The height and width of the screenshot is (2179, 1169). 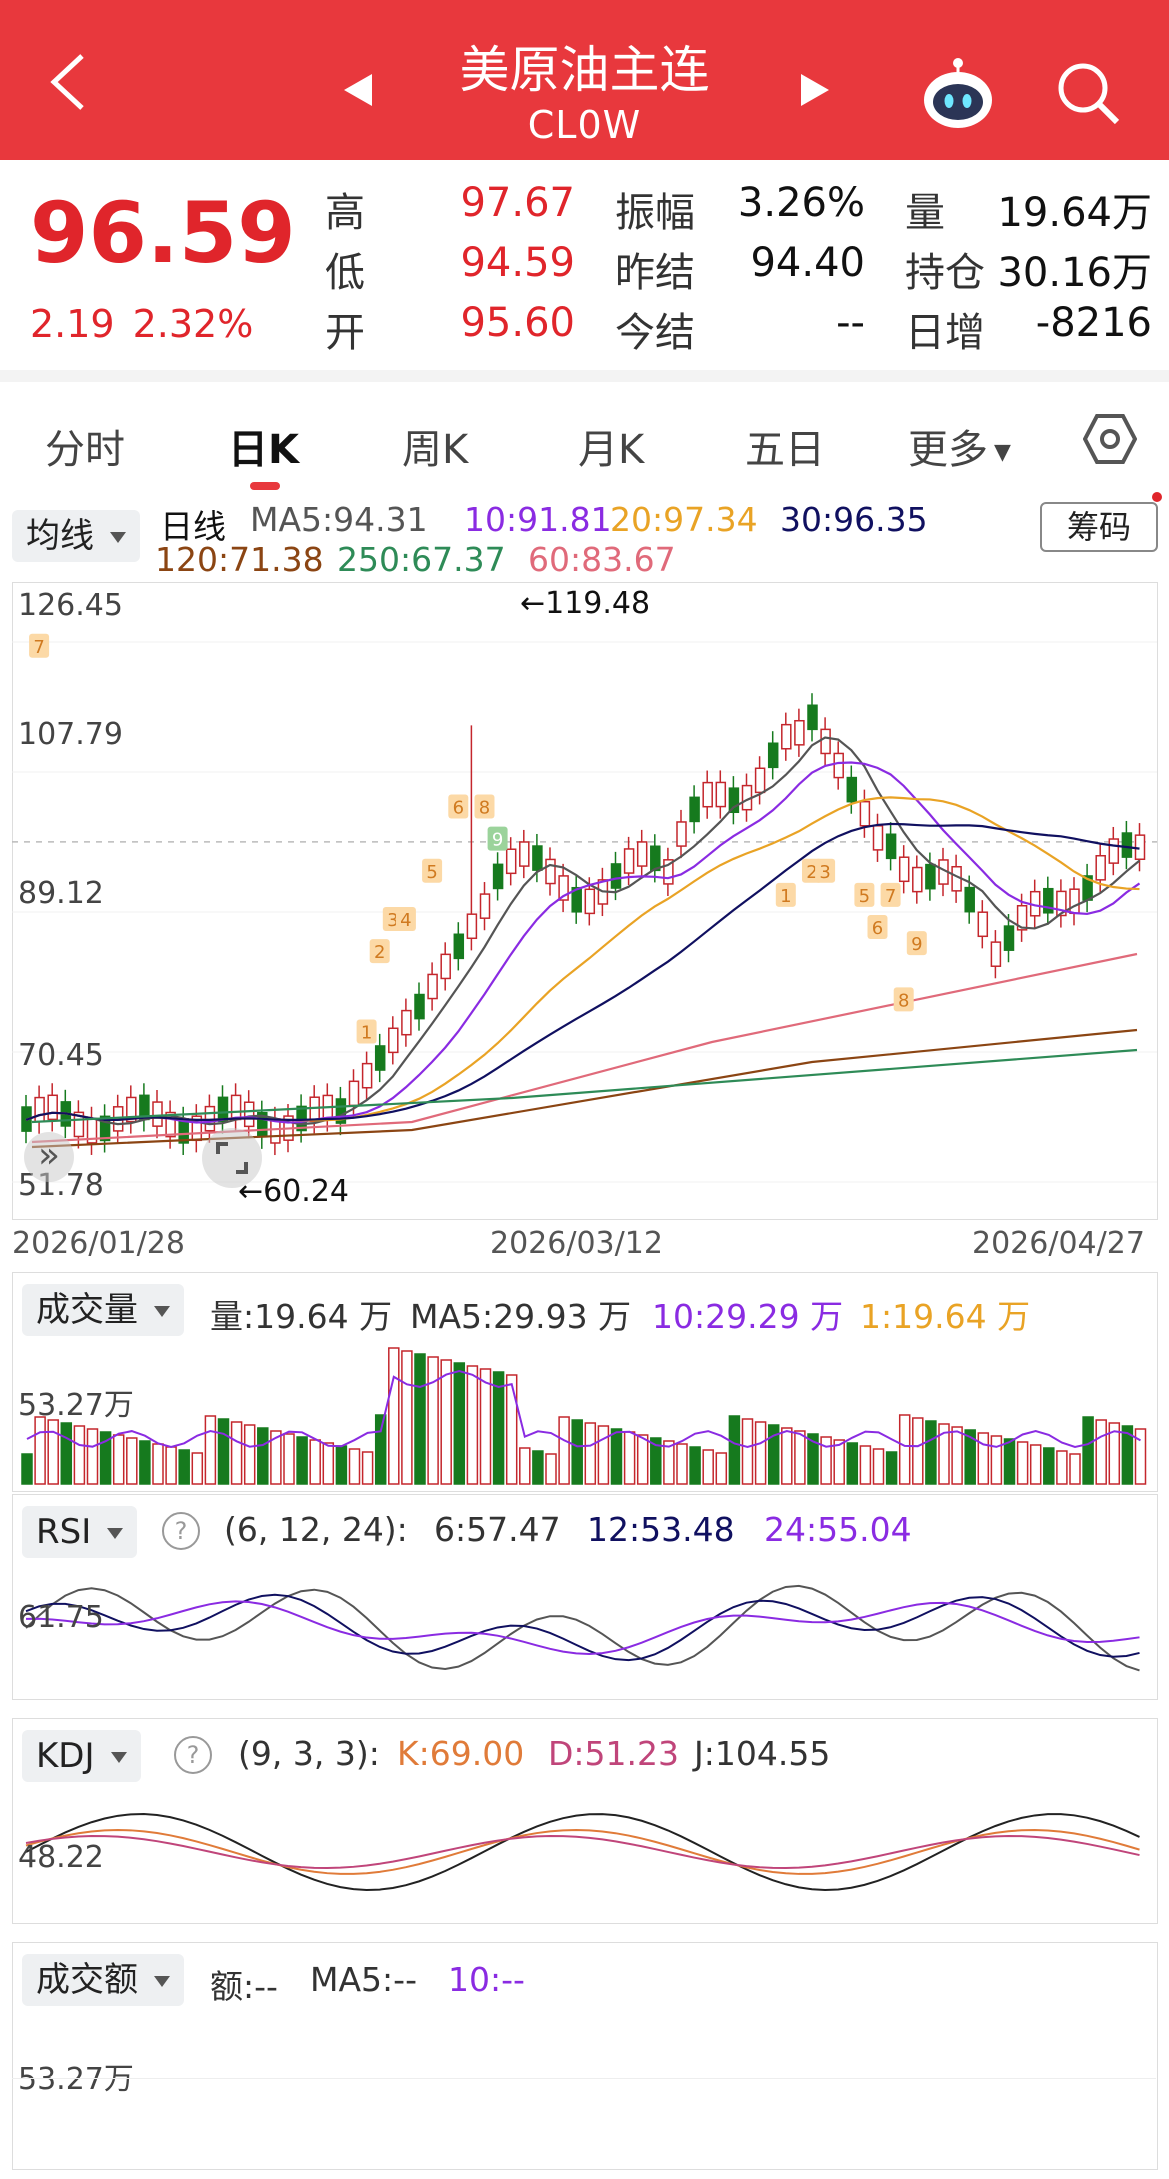 I want to click on back-arrow-icon, so click(x=69, y=82).